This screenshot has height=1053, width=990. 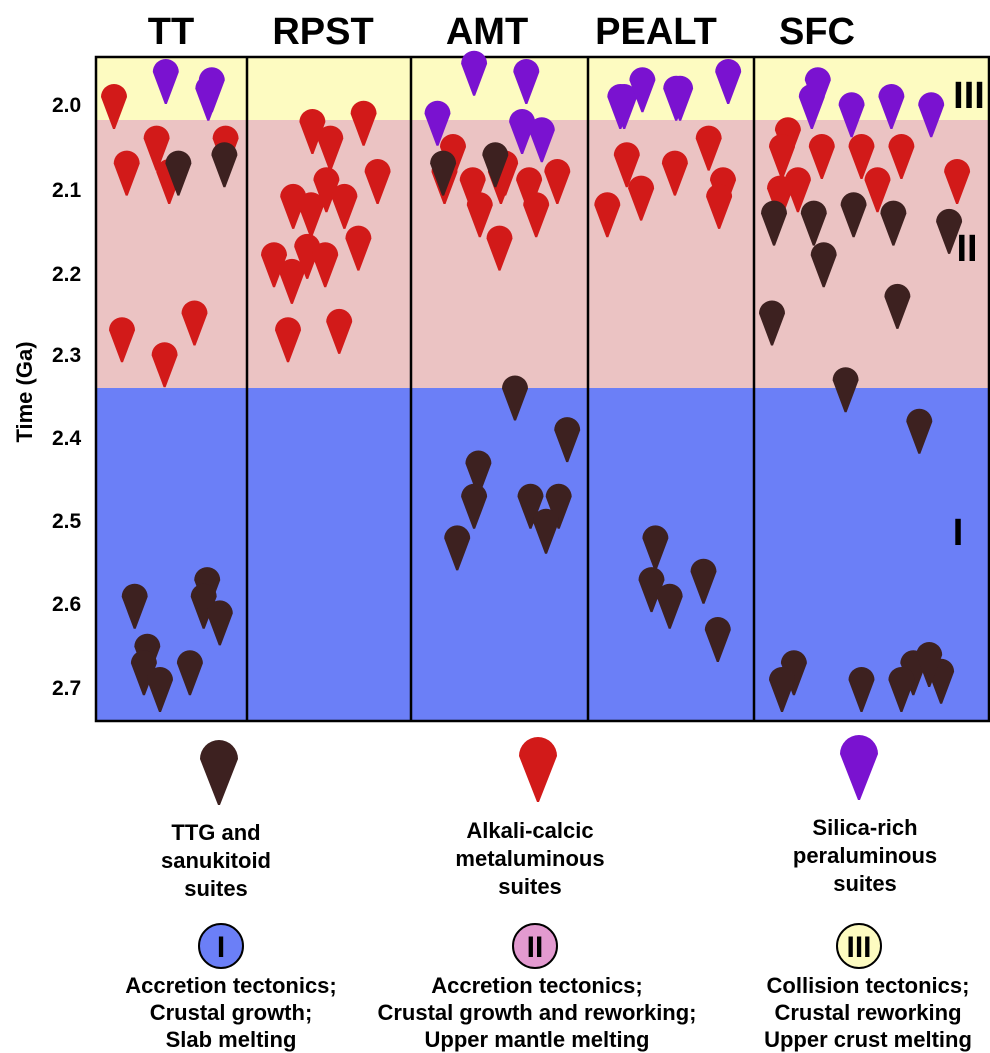 I want to click on stage-II-desc-line: Accretion tectonics;, so click(x=537, y=985).